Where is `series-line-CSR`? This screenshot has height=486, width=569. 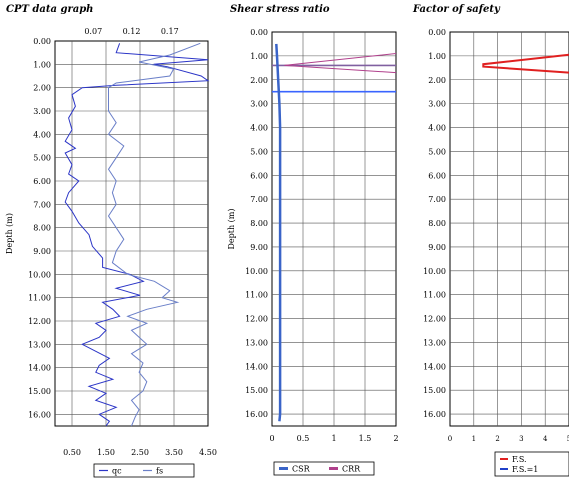
series-line-CSR is located at coordinates (278, 232).